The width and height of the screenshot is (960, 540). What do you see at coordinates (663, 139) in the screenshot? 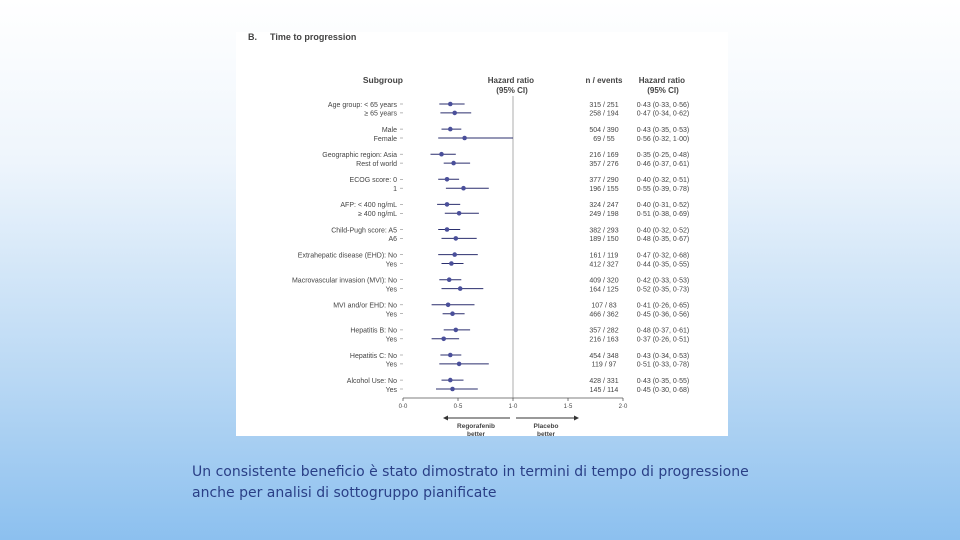
I see `hr-ci-value: 0·56 (0·32, 1·00)` at bounding box center [663, 139].